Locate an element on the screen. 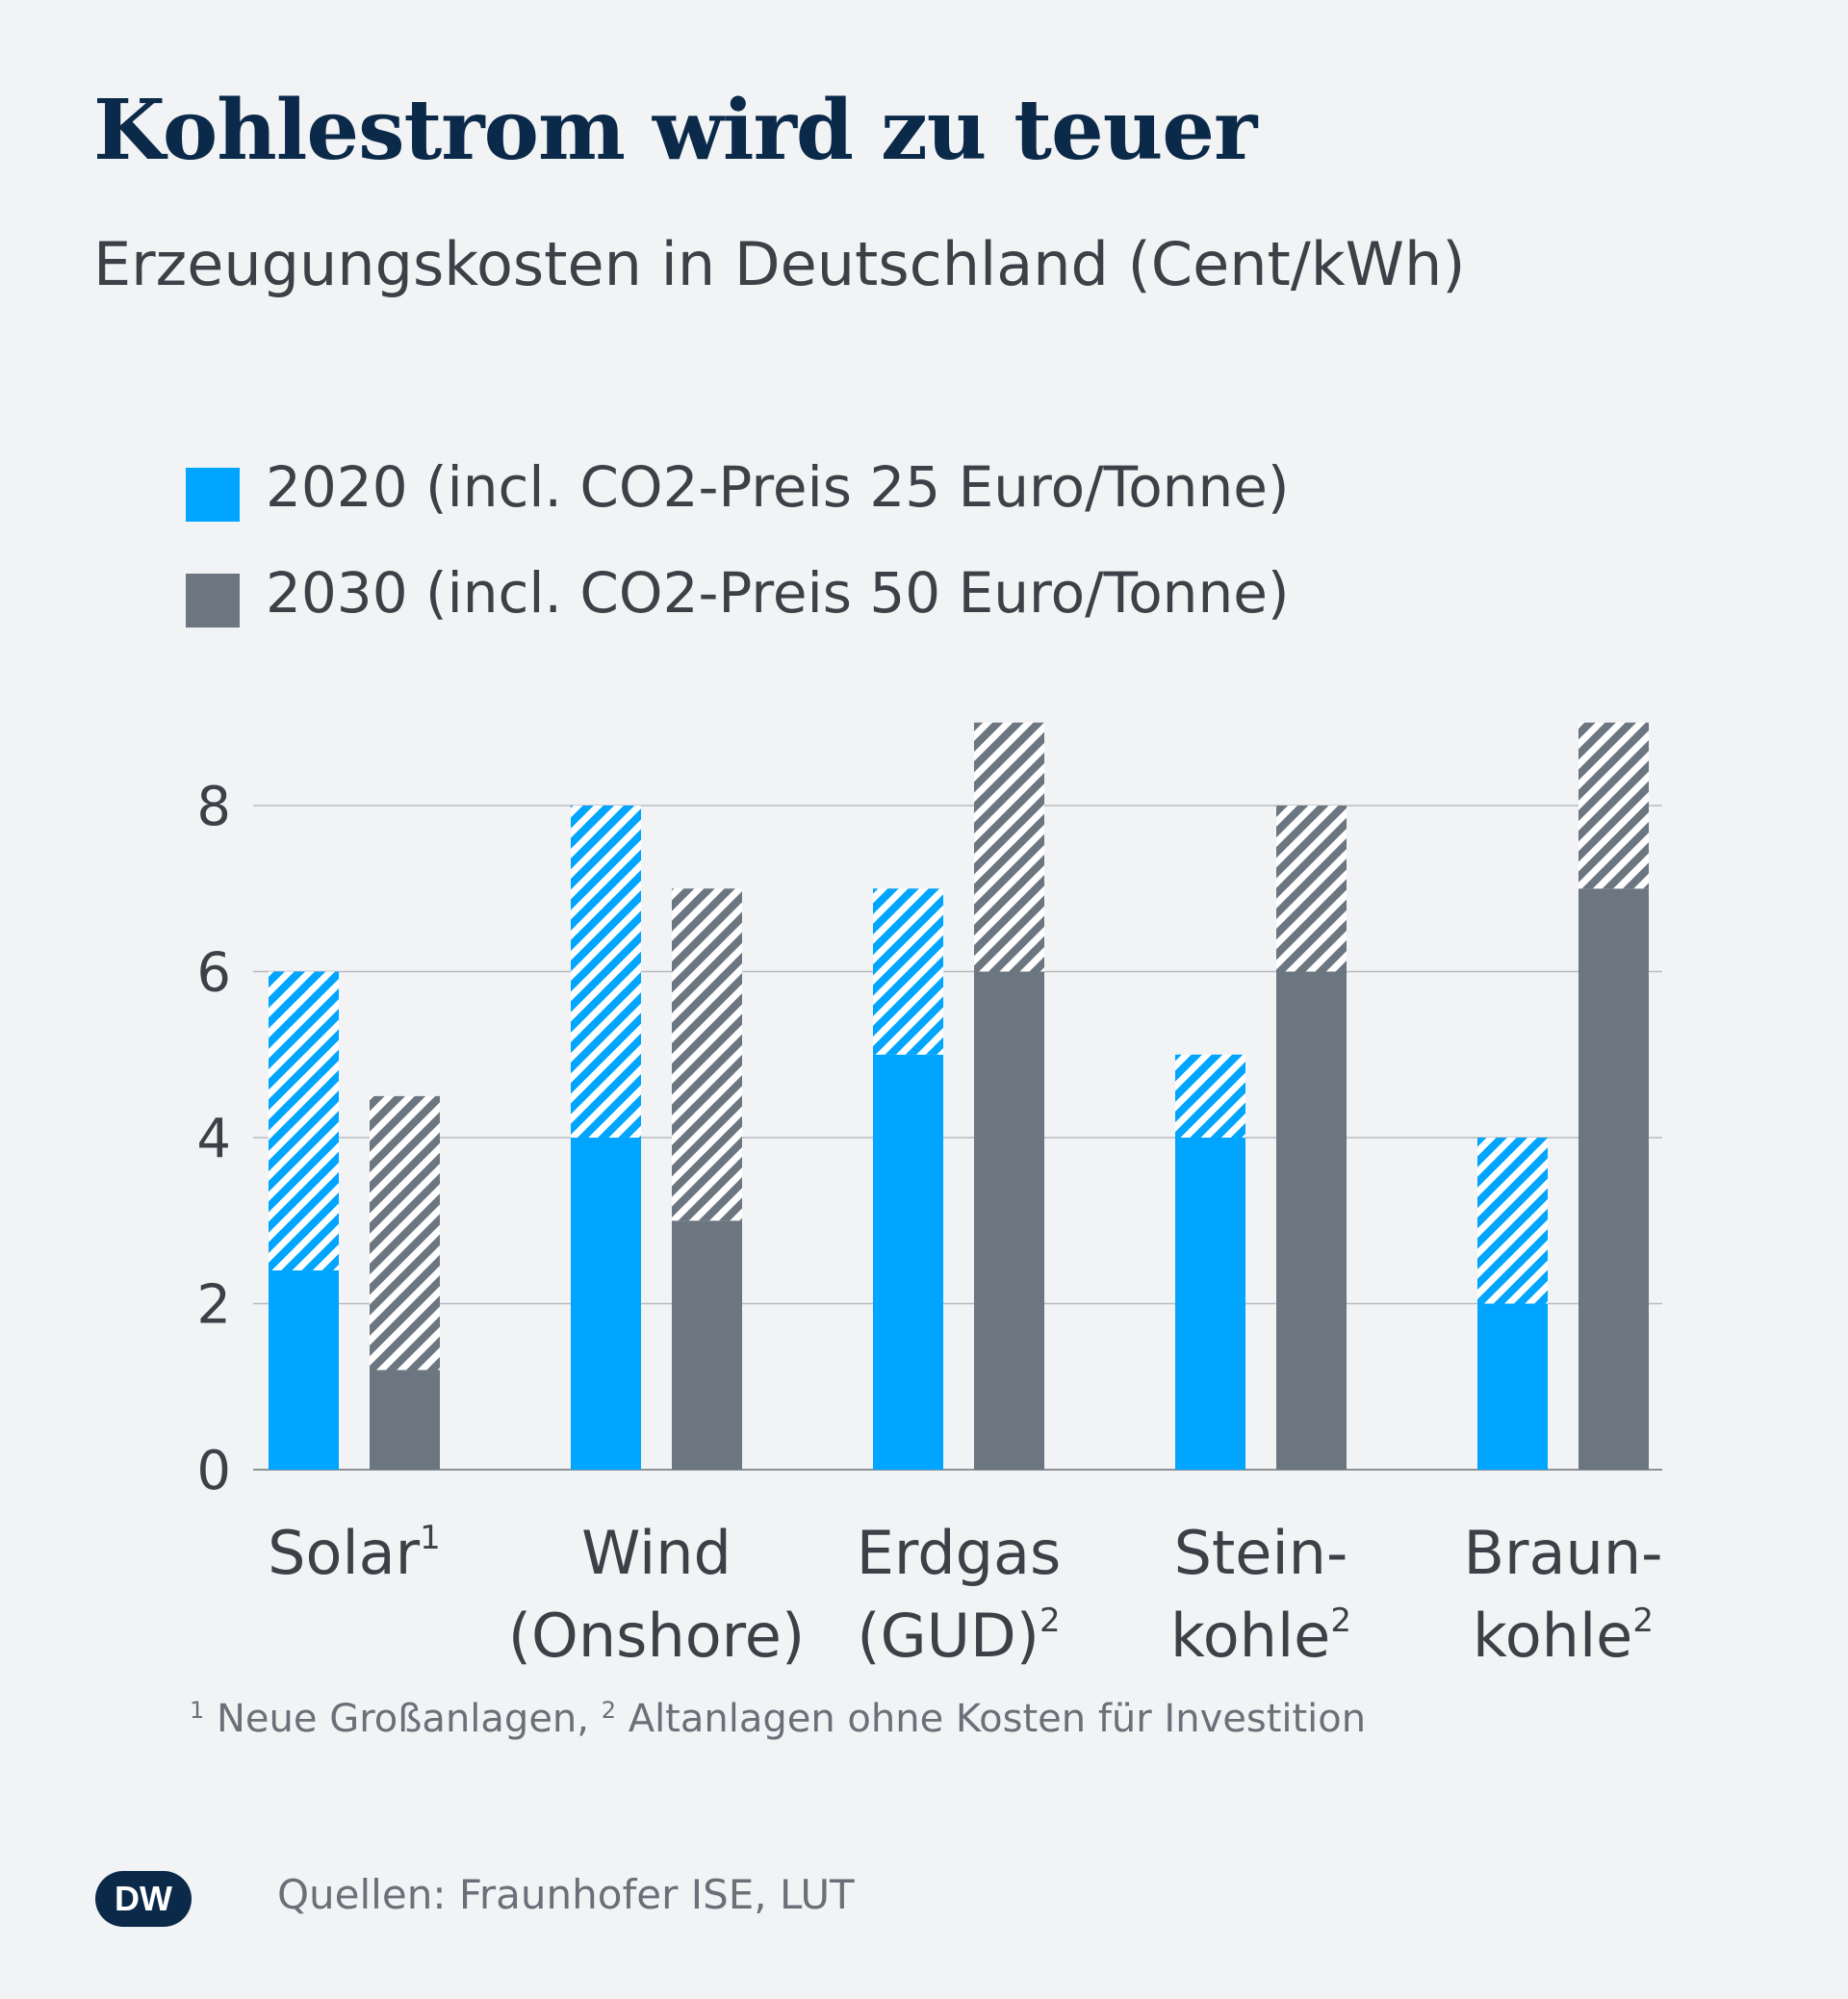 The width and height of the screenshot is (1848, 1999). x-label-4-superscript: 2 is located at coordinates (1643, 1621).